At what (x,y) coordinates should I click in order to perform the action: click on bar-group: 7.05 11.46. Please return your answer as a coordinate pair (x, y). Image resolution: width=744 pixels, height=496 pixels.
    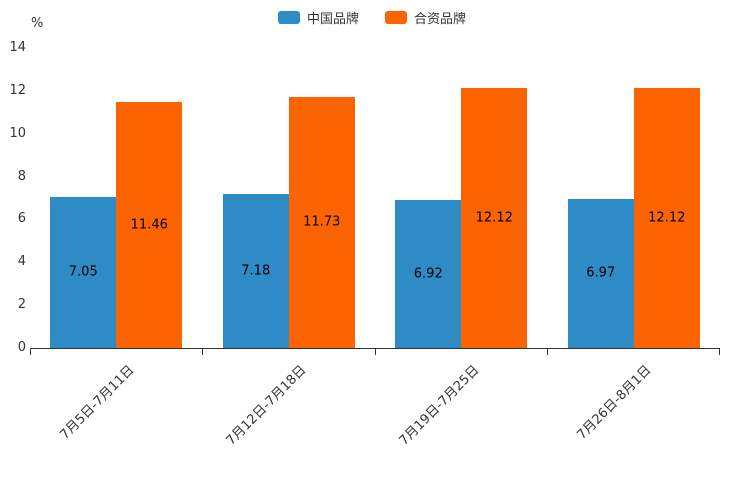
    Looking at the image, I should click on (116, 198).